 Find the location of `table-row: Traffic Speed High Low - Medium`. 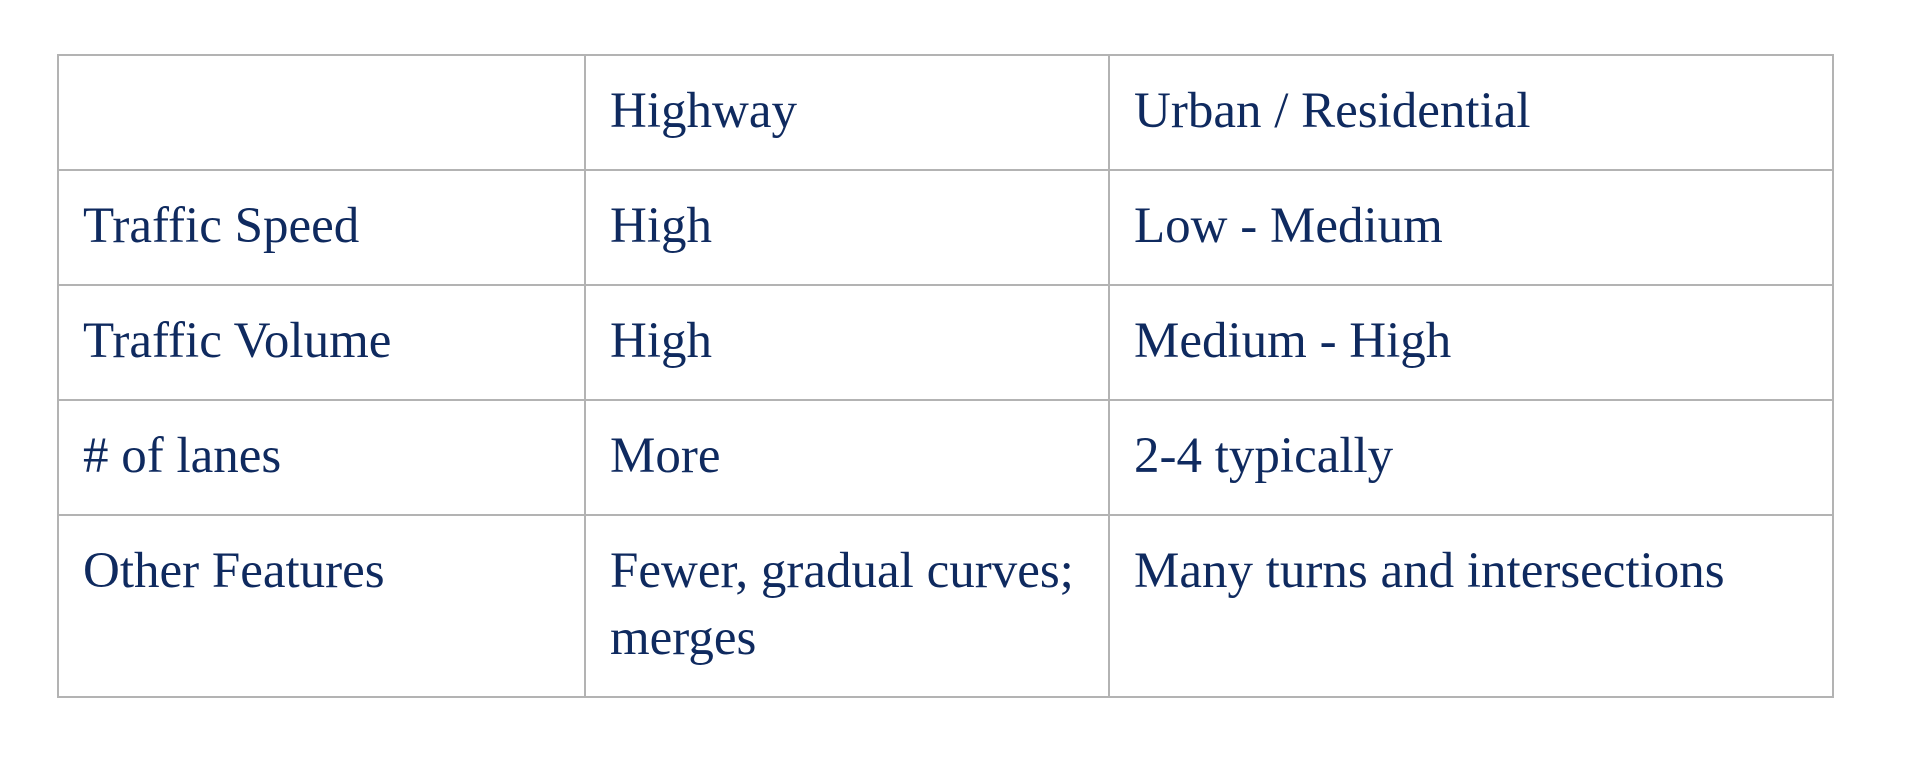

table-row: Traffic Speed High Low - Medium is located at coordinates (945, 227).